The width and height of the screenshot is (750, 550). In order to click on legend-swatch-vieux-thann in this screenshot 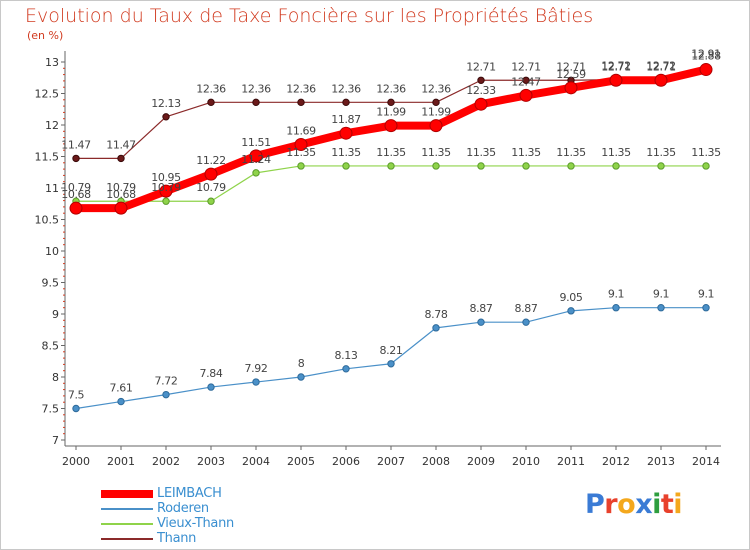, I will do `click(127, 523)`.